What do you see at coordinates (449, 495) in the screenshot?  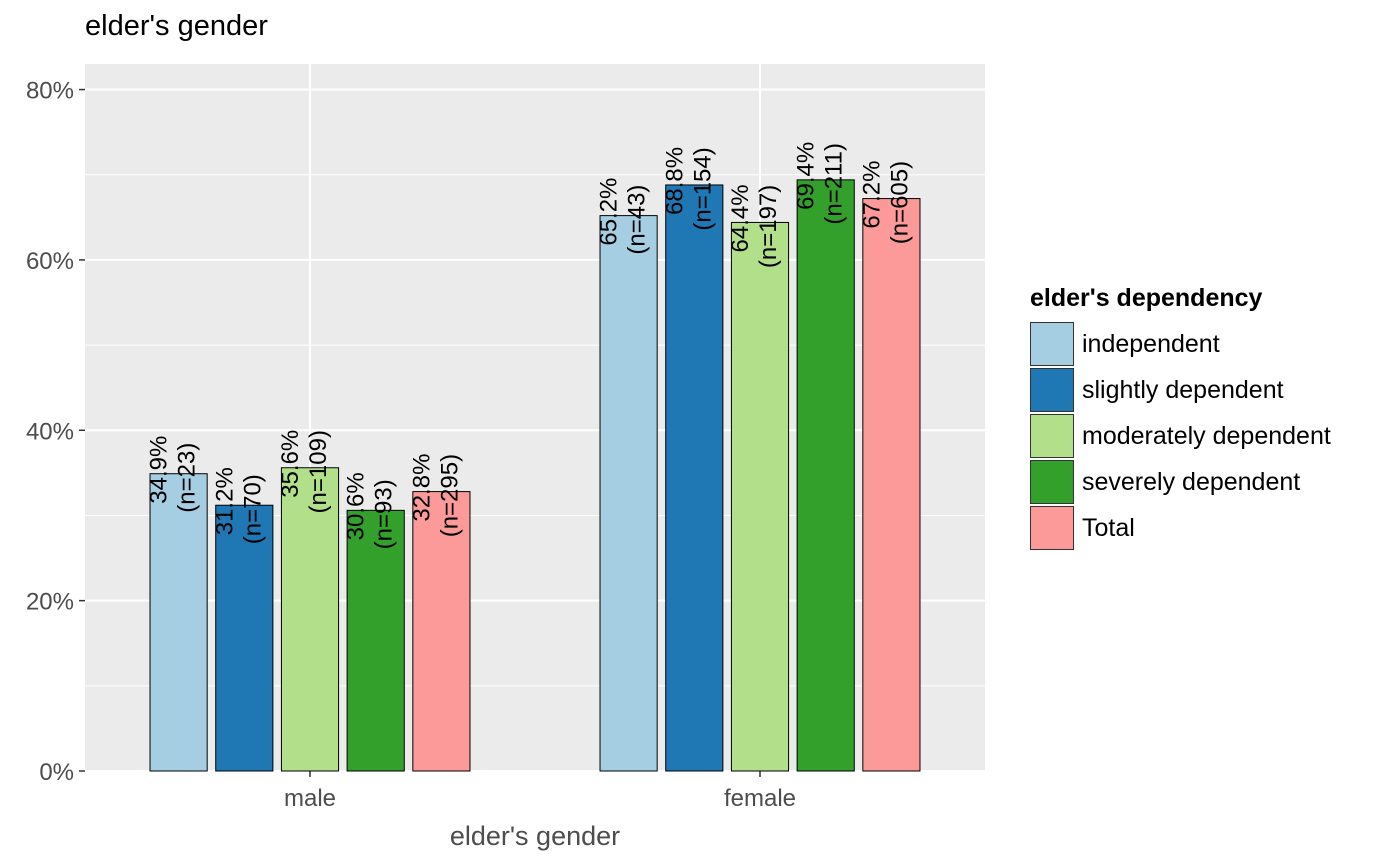 I see `bar-count-label: (n=295)` at bounding box center [449, 495].